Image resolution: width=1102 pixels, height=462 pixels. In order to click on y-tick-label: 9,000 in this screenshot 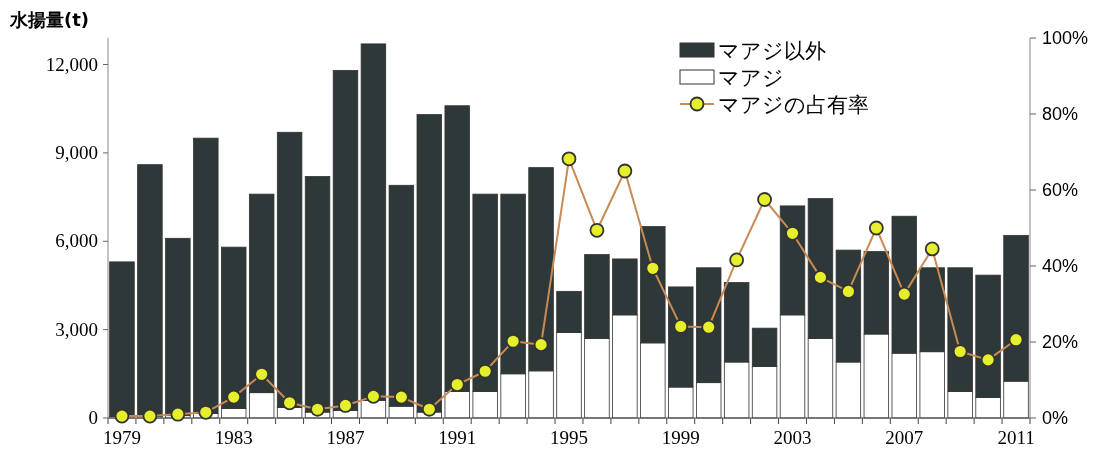, I will do `click(76, 152)`.